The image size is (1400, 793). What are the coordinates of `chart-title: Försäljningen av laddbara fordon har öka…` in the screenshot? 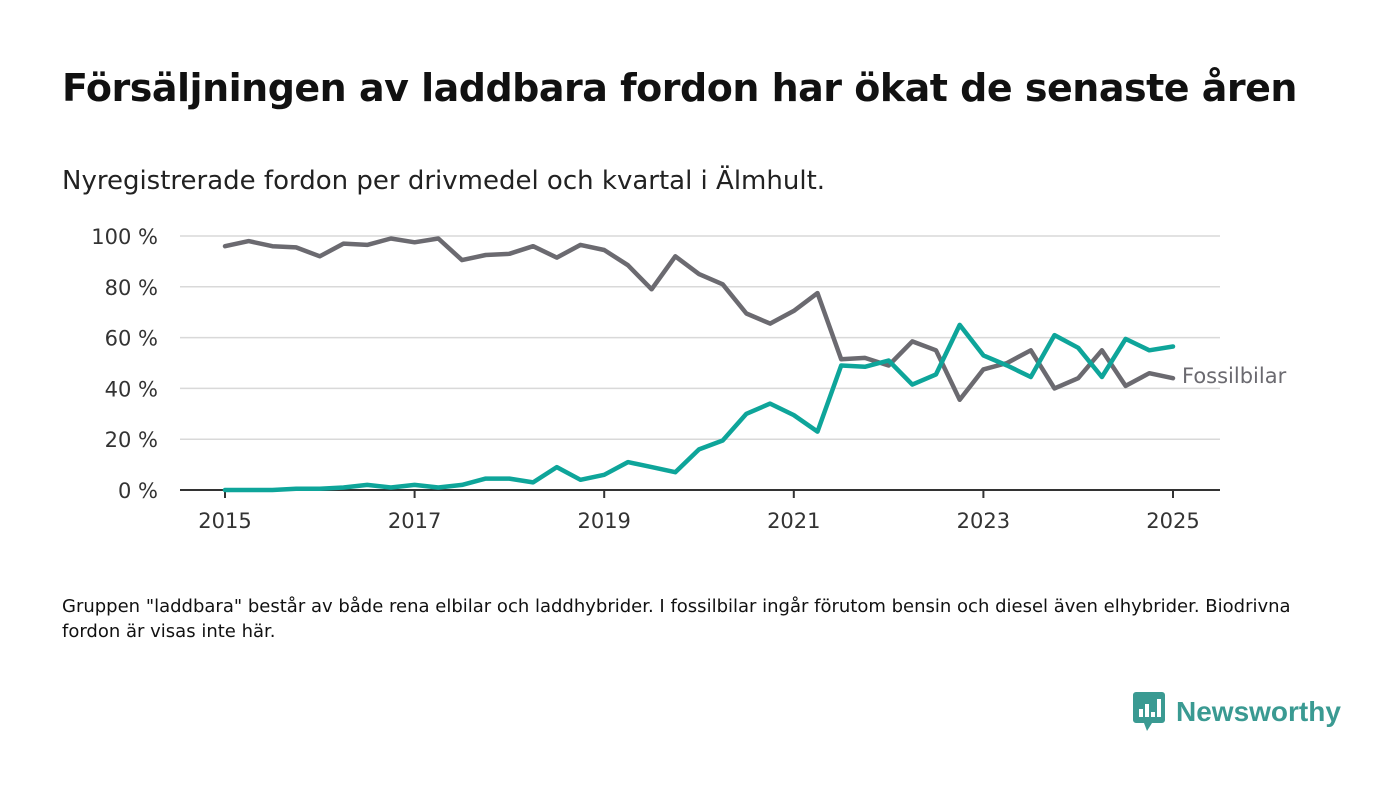 It's located at (679, 88).